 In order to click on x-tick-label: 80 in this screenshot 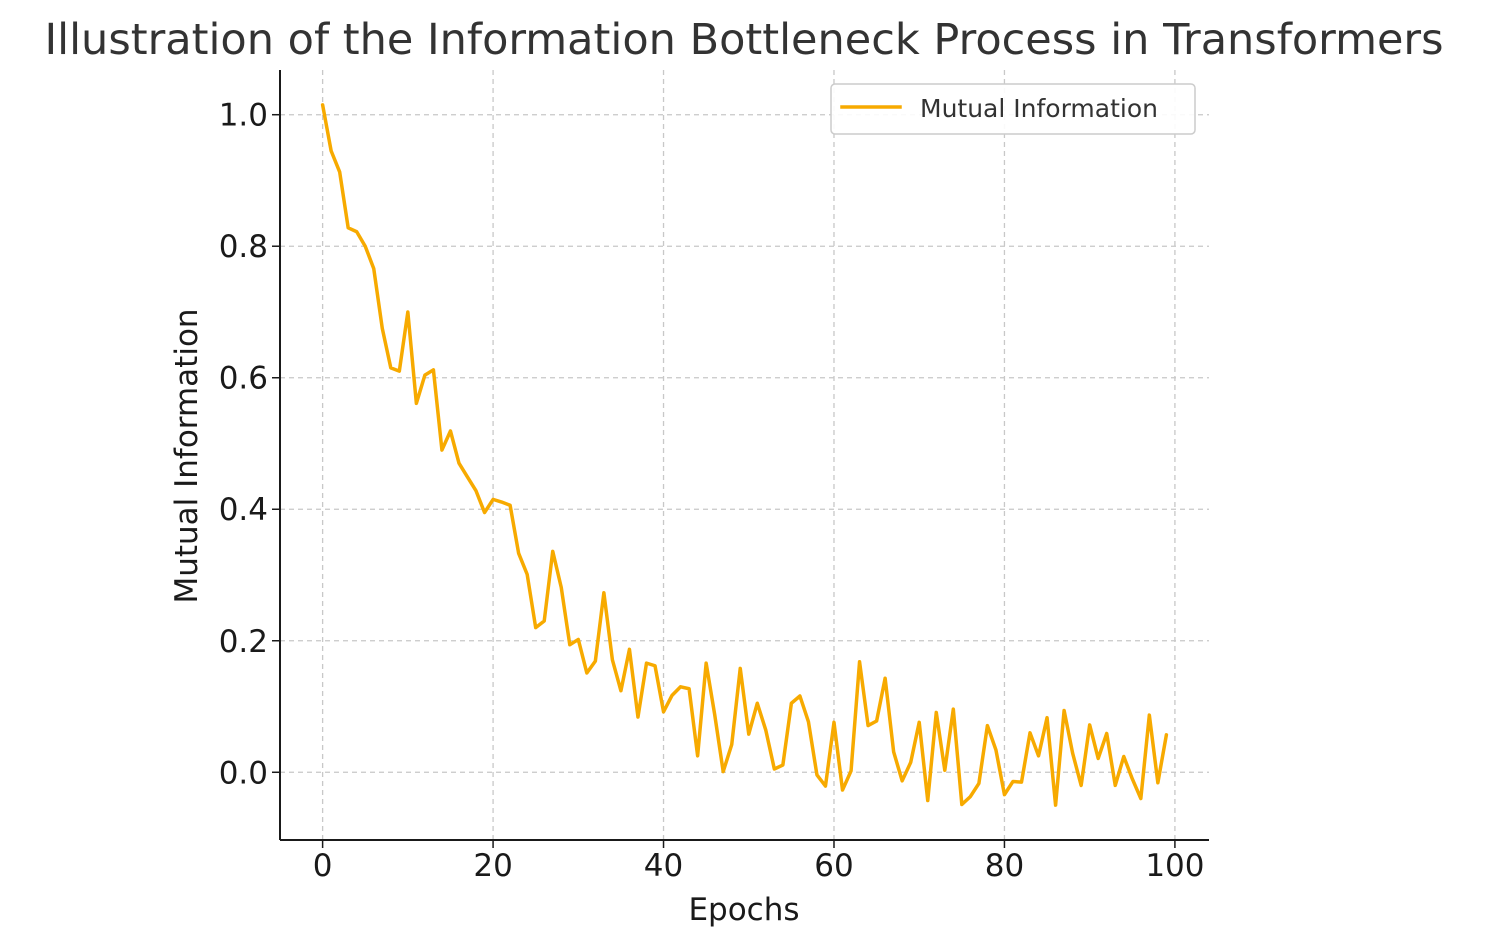, I will do `click(1004, 866)`.